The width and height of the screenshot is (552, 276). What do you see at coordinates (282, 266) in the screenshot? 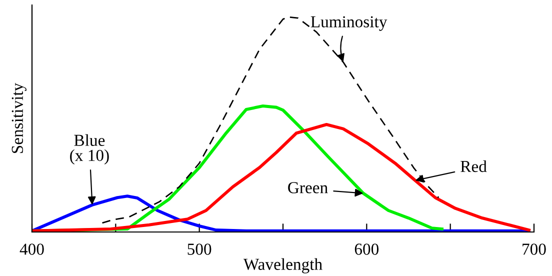
I see `x-axis-title: Wavelength` at bounding box center [282, 266].